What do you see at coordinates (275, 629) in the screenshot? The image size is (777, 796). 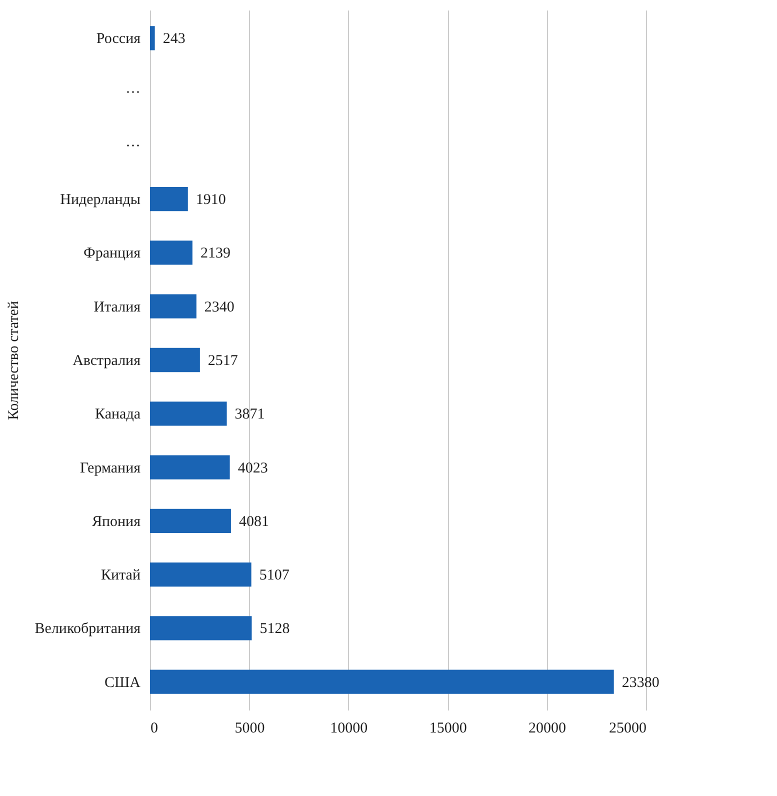 I see `data-label: 5128` at bounding box center [275, 629].